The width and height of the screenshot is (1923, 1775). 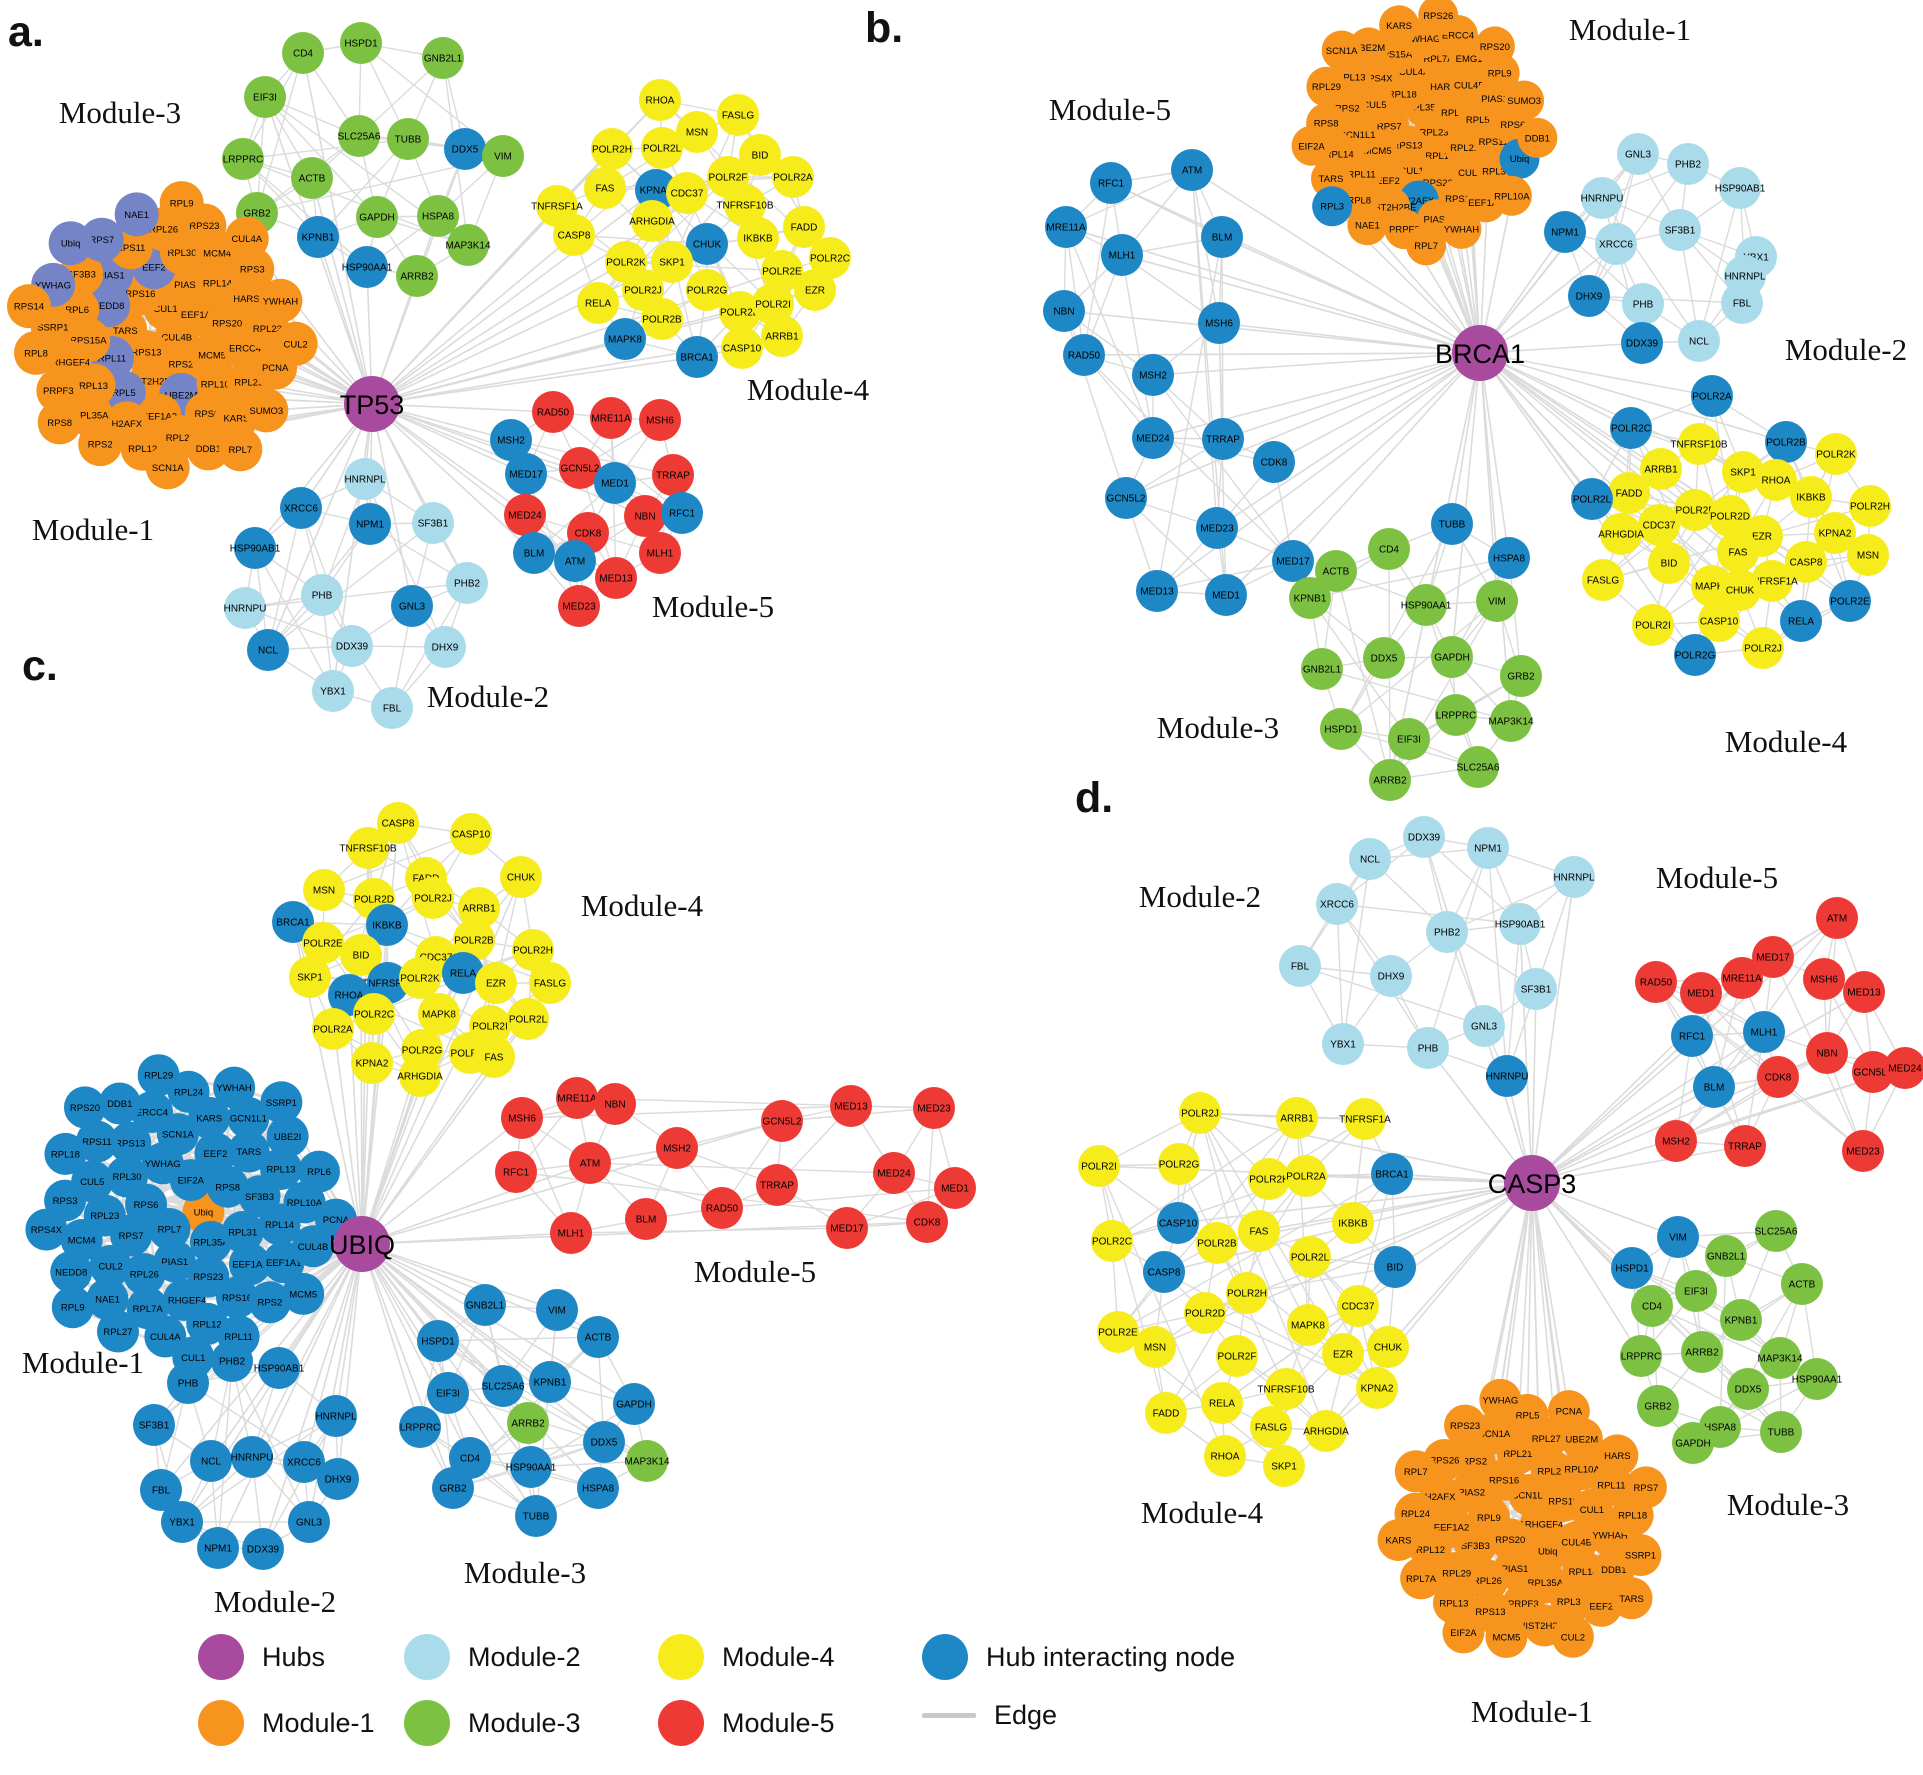 I want to click on node-mapk8, so click(x=439, y=1014).